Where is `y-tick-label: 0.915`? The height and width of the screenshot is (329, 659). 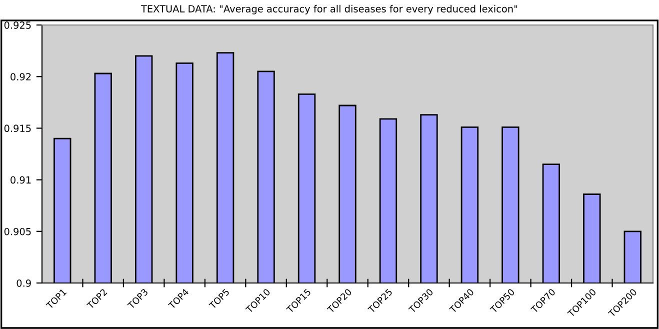 y-tick-label: 0.915 is located at coordinates (17, 128).